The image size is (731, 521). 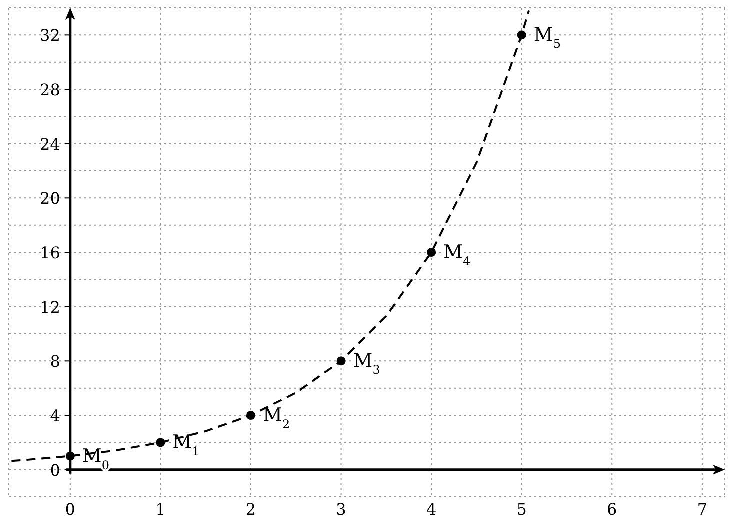 I want to click on x-tick-label: 5, so click(x=521, y=509).